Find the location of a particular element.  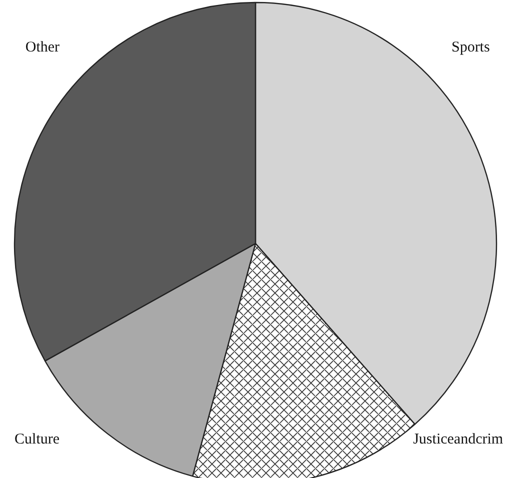

slice-label: Sports is located at coordinates (470, 48).